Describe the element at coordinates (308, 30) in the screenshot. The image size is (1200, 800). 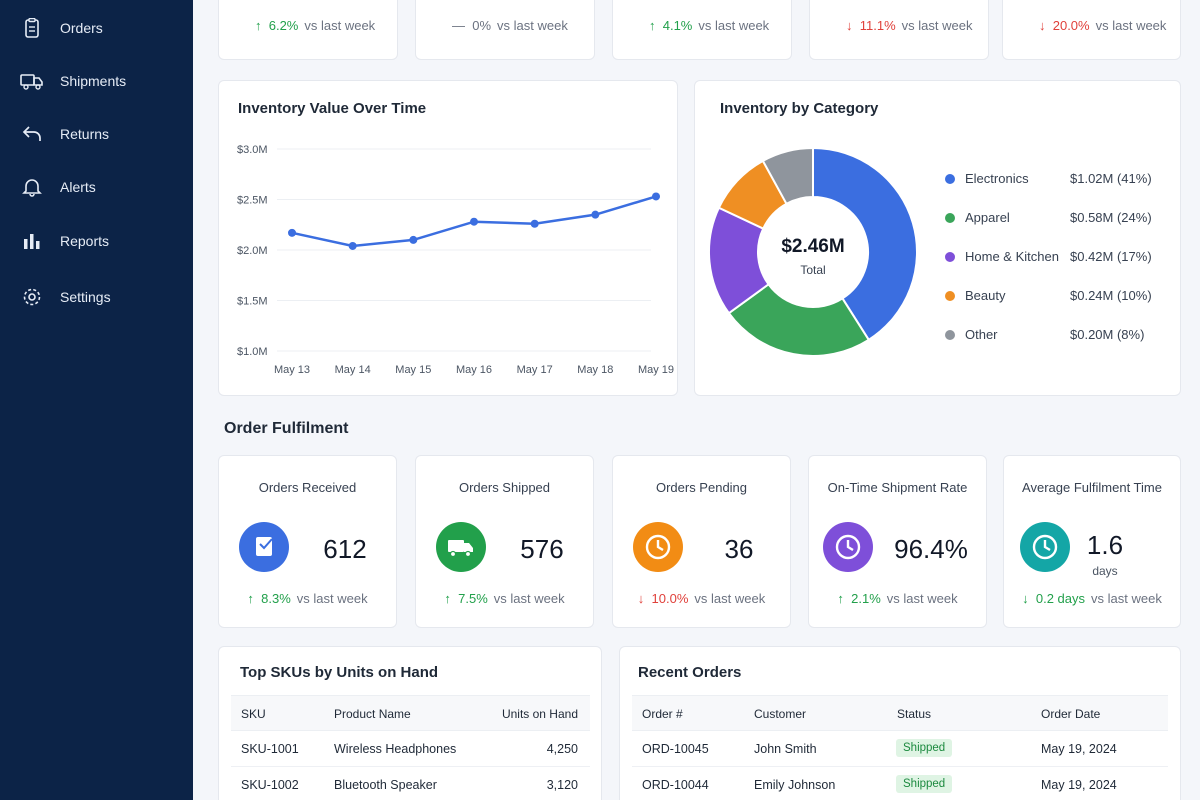
I see `kpi-card-partial: ↑ 6.2% vs last week` at that location.